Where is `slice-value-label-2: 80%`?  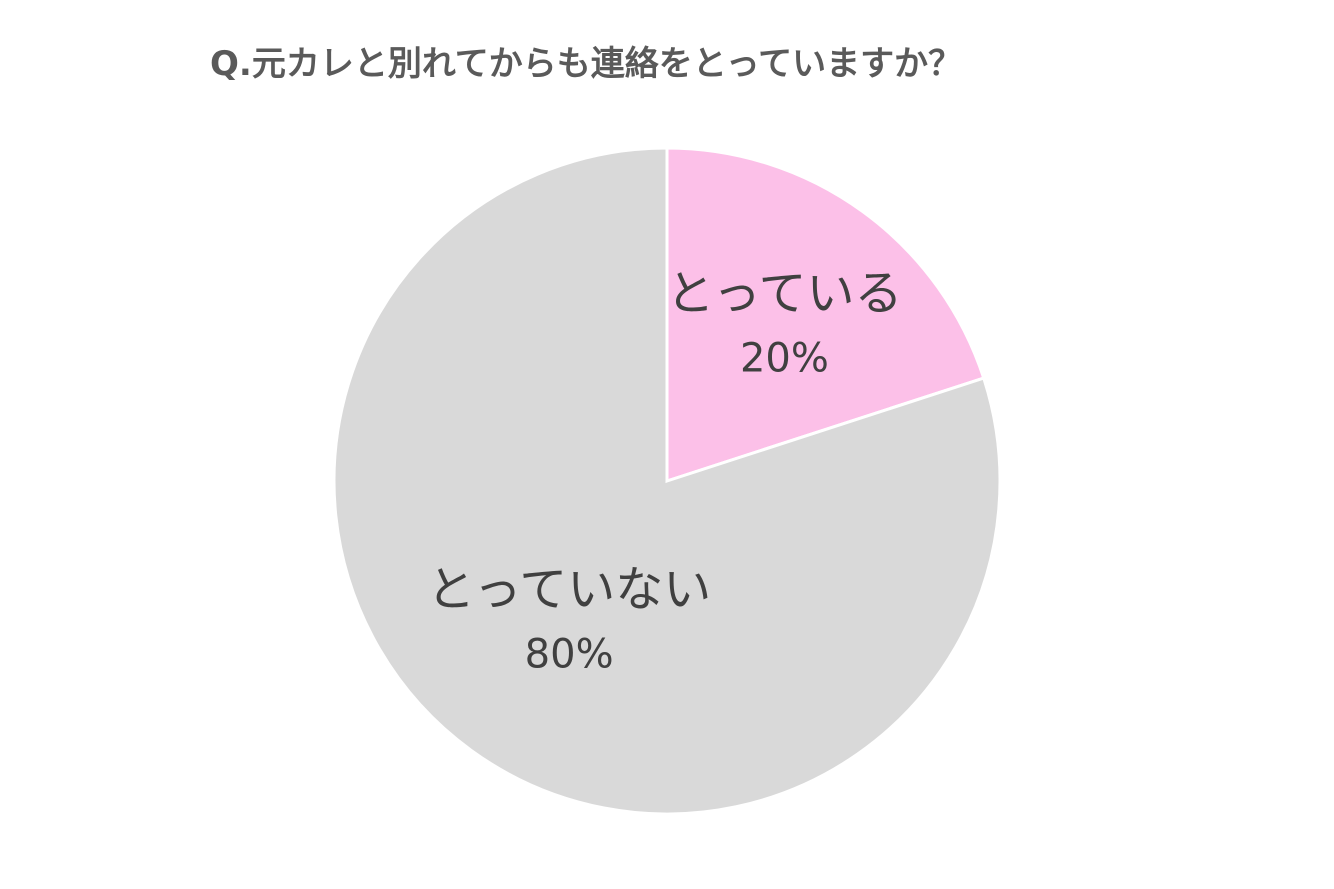
slice-value-label-2: 80% is located at coordinates (569, 655).